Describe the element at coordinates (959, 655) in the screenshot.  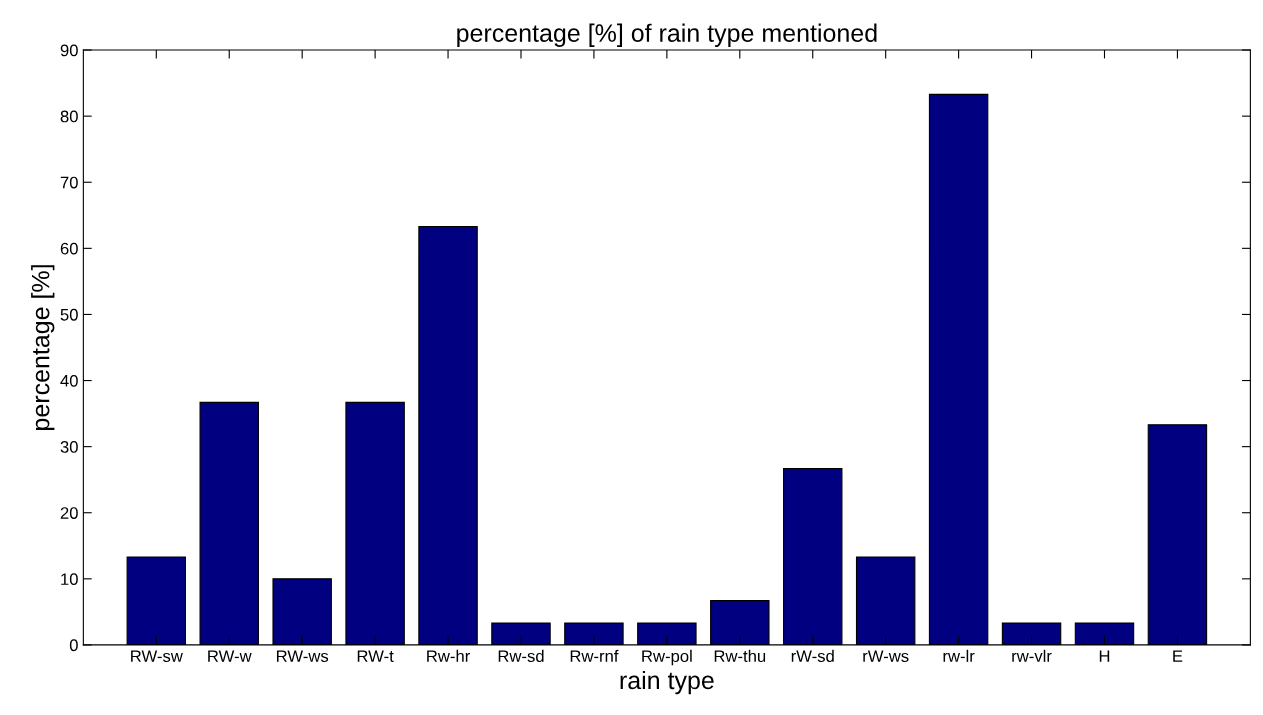
I see `x-tick-label: rw-lr` at that location.